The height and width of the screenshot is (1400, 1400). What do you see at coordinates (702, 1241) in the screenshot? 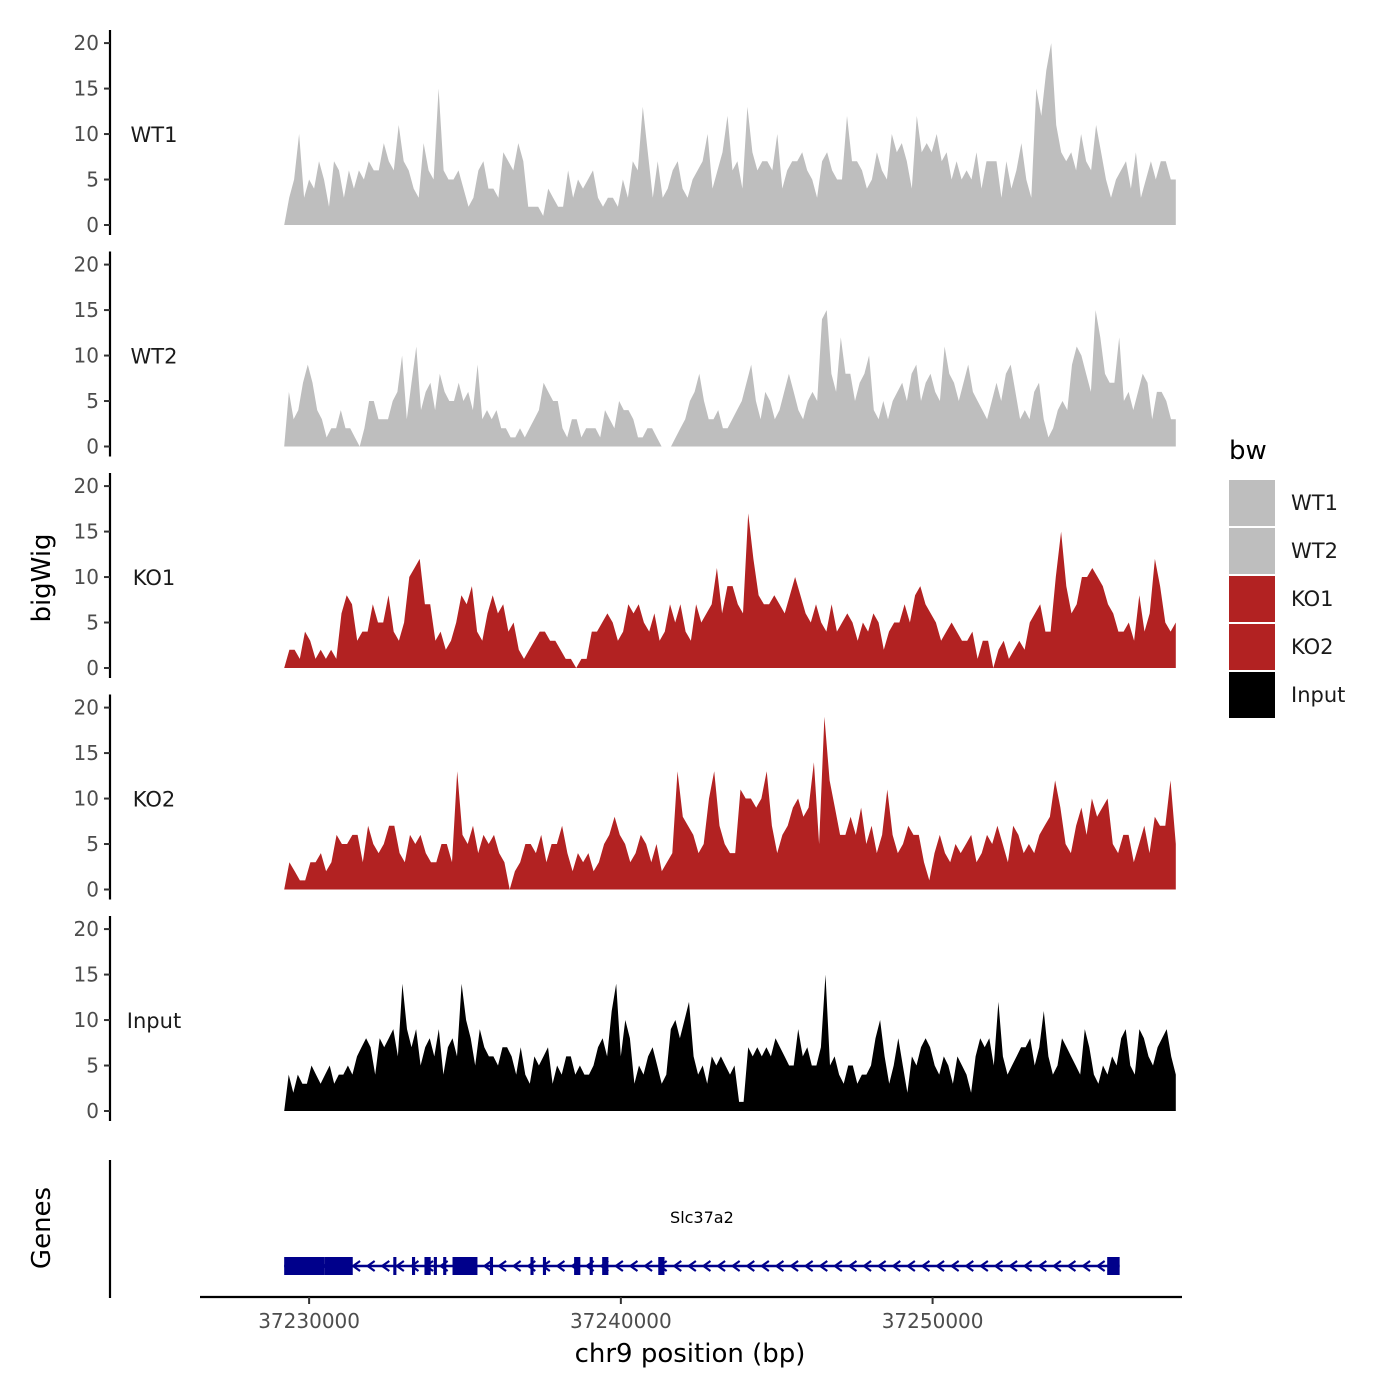
I see `gene-slc37a2: Slc37a2` at bounding box center [702, 1241].